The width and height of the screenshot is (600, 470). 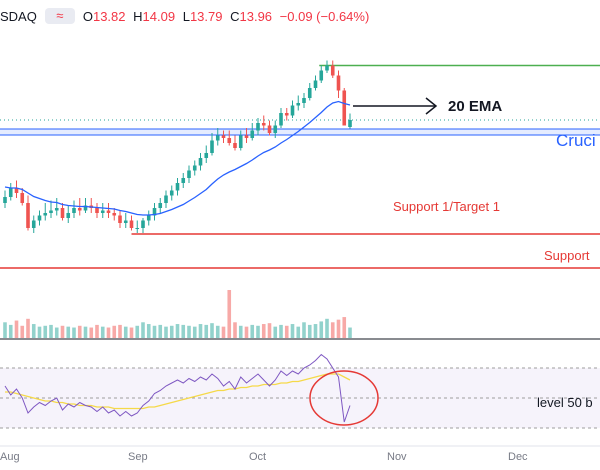 What do you see at coordinates (256, 16) in the screenshot?
I see `close-value: 13.96` at bounding box center [256, 16].